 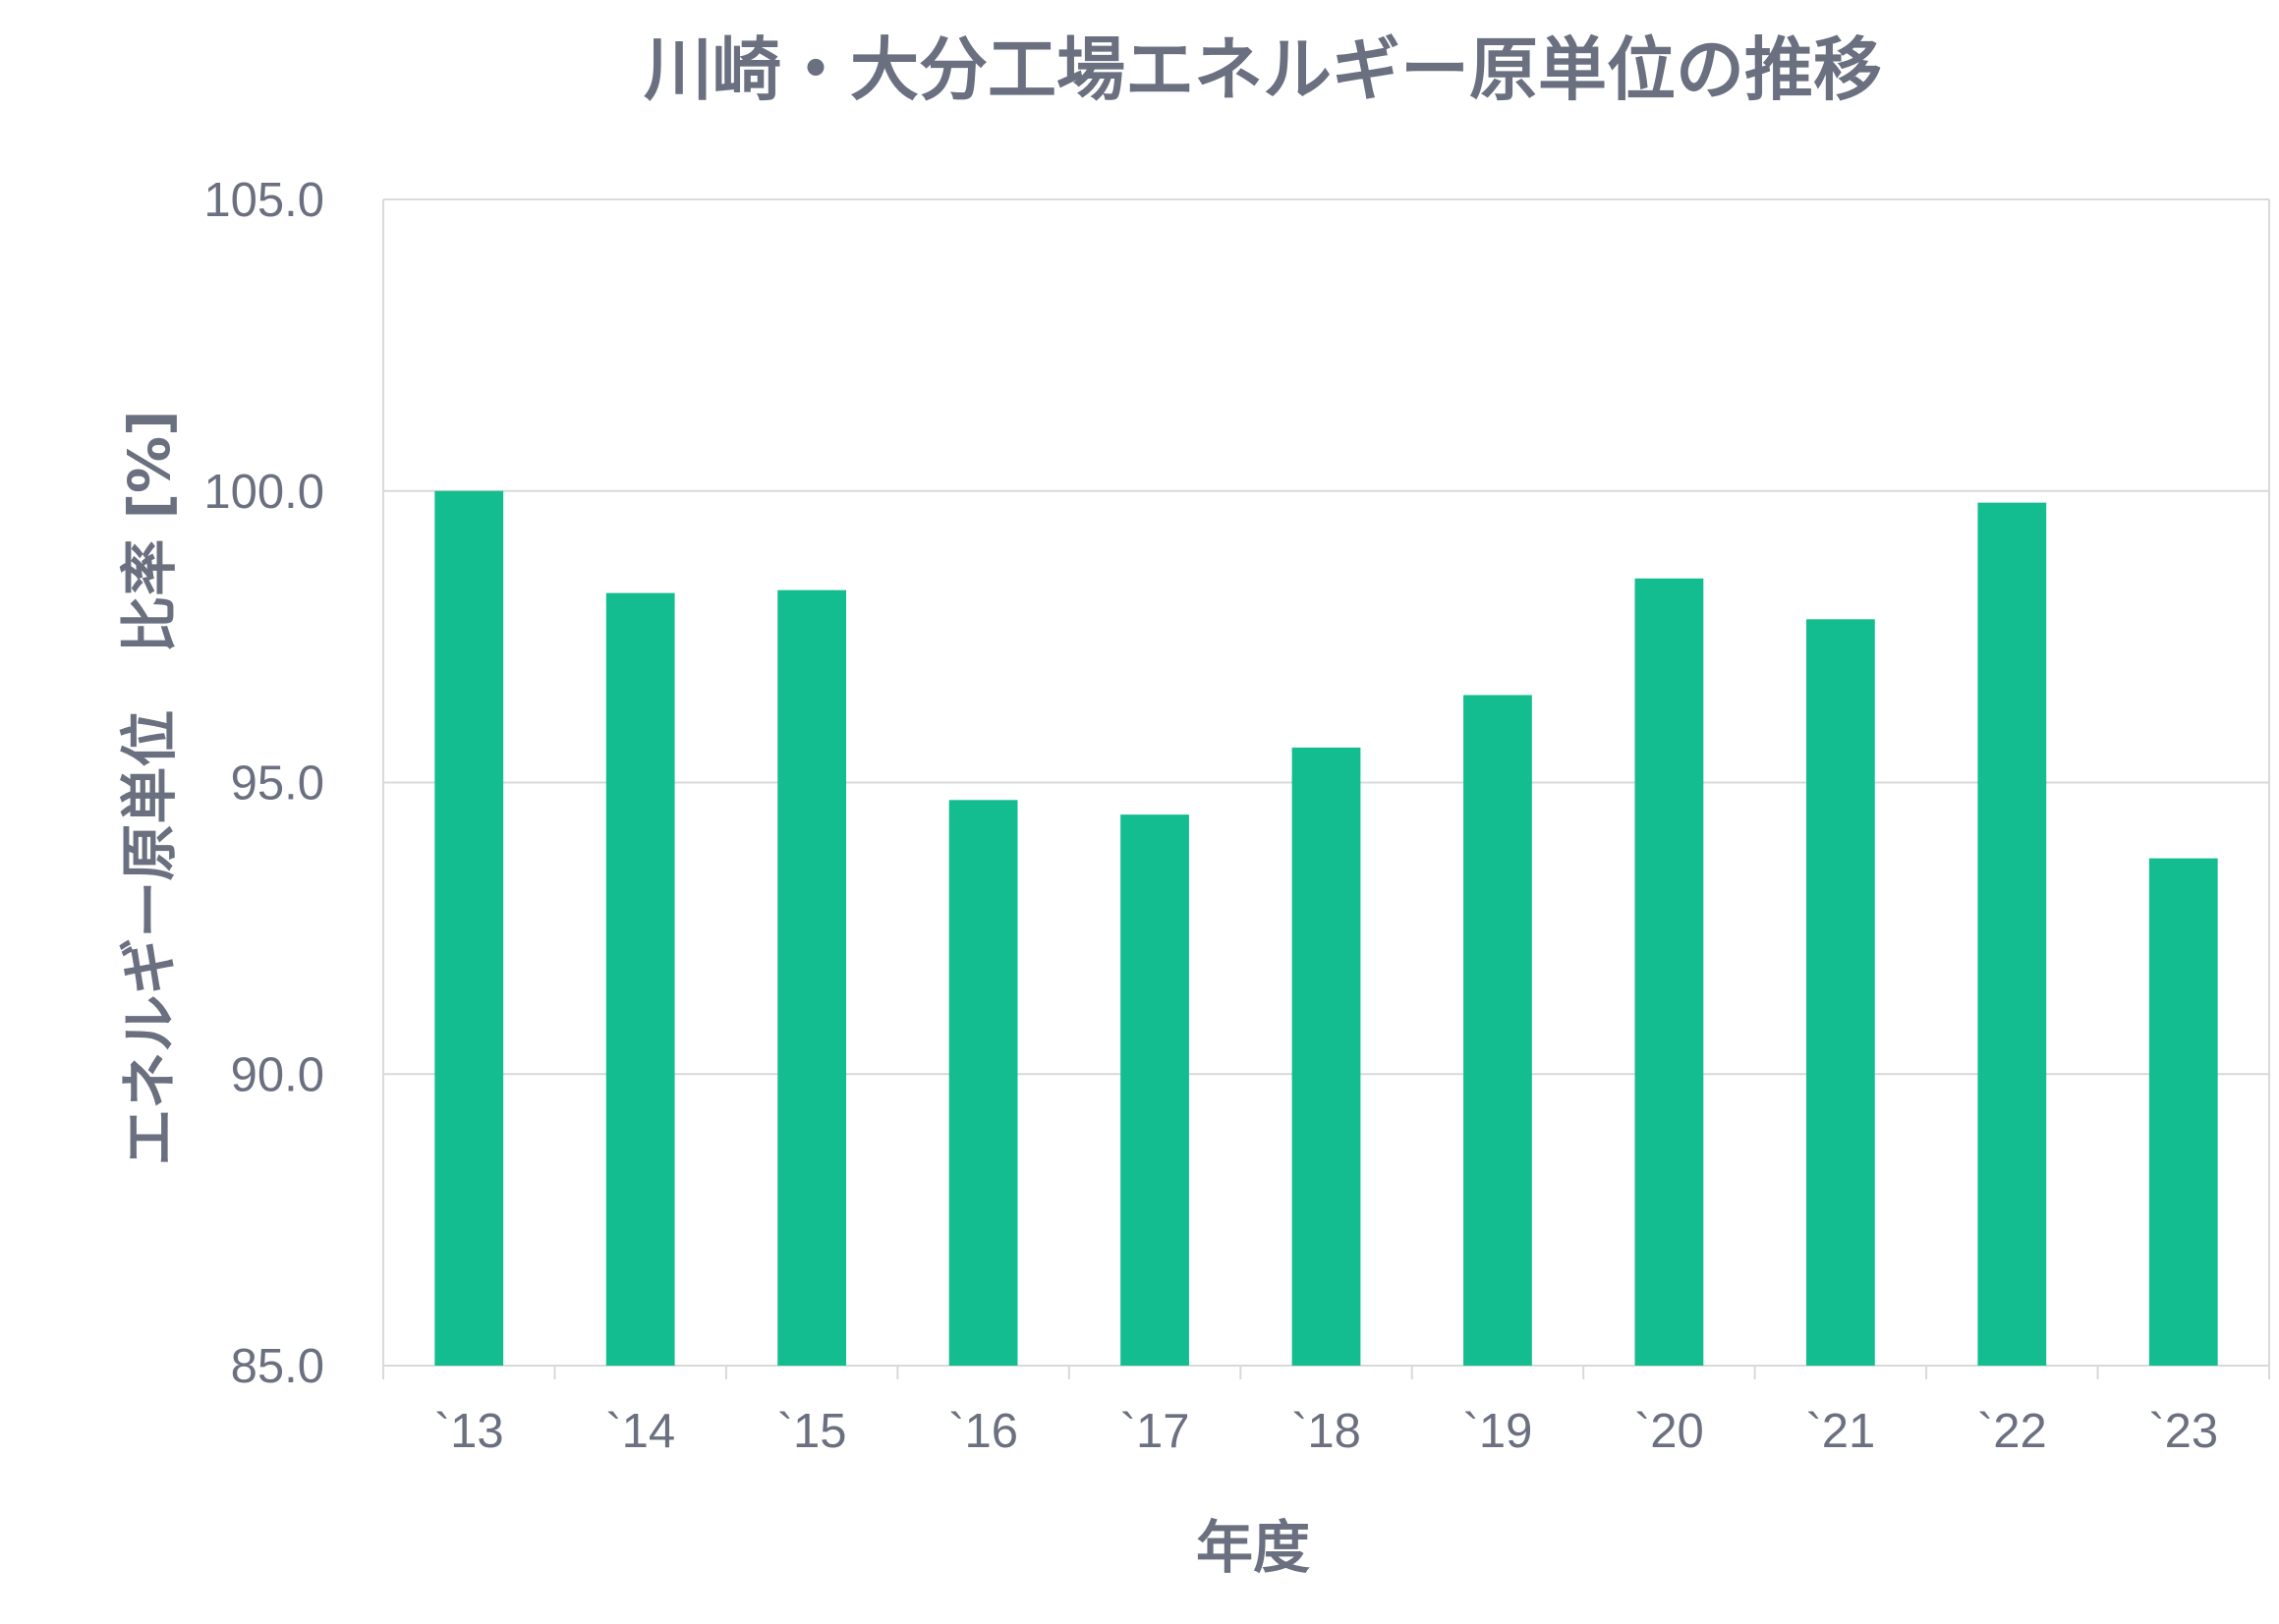 I want to click on x-tick-label: `22, so click(x=2012, y=1431).